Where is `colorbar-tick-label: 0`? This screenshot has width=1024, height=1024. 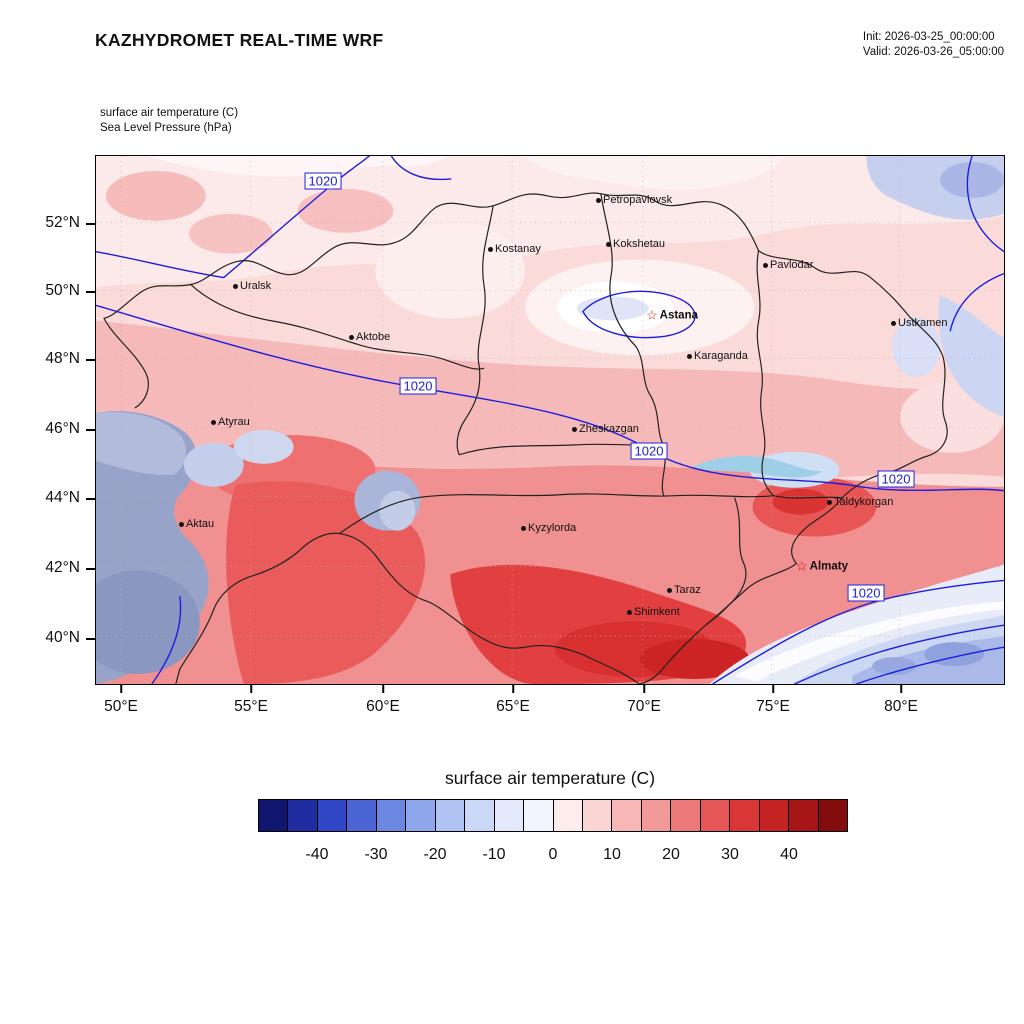 colorbar-tick-label: 0 is located at coordinates (553, 854).